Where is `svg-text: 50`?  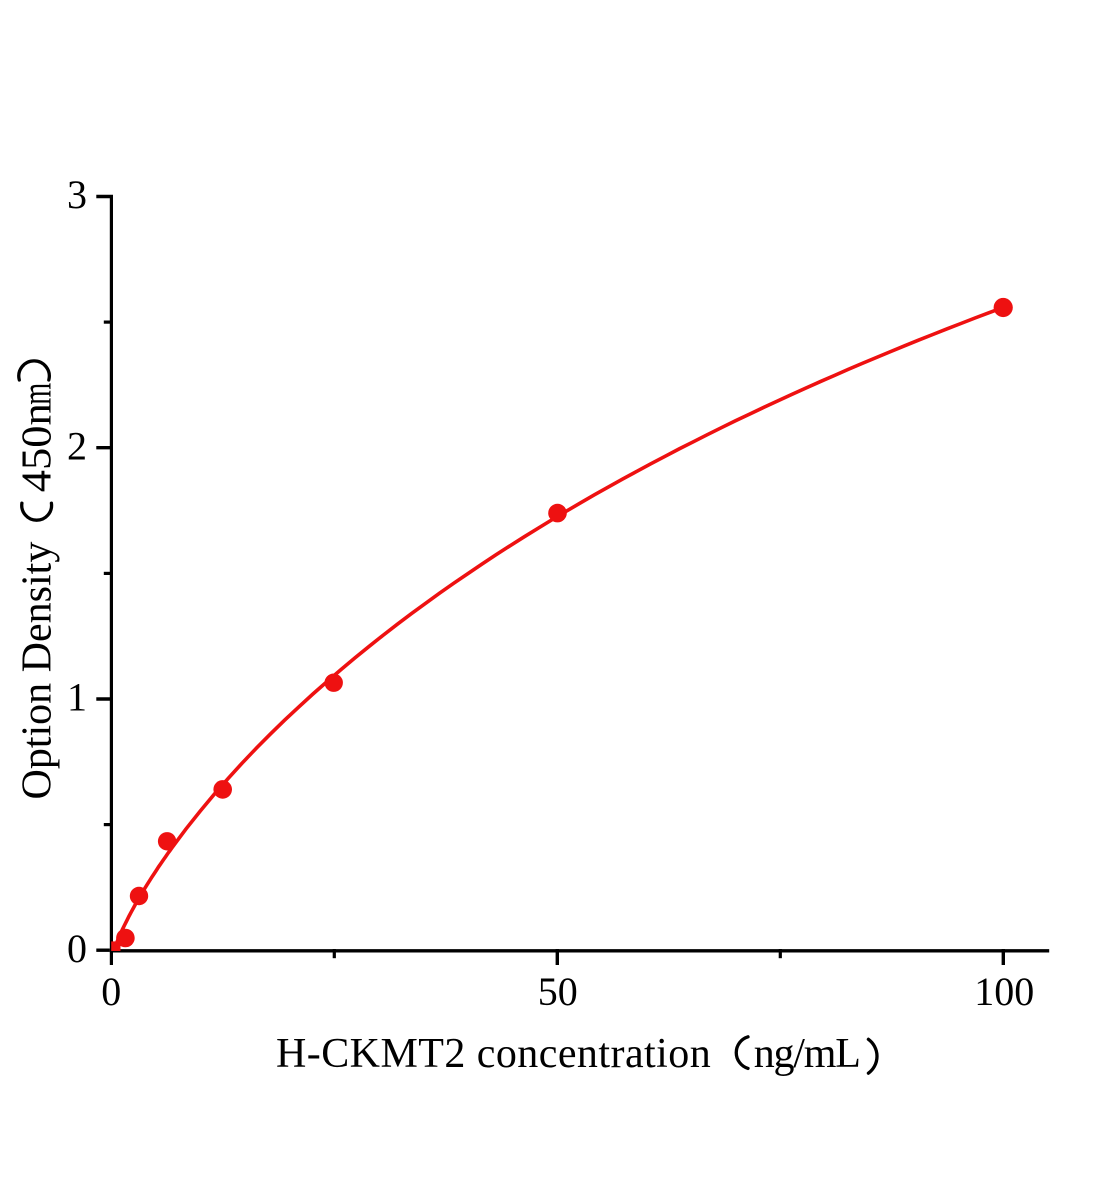 svg-text: 50 is located at coordinates (558, 991).